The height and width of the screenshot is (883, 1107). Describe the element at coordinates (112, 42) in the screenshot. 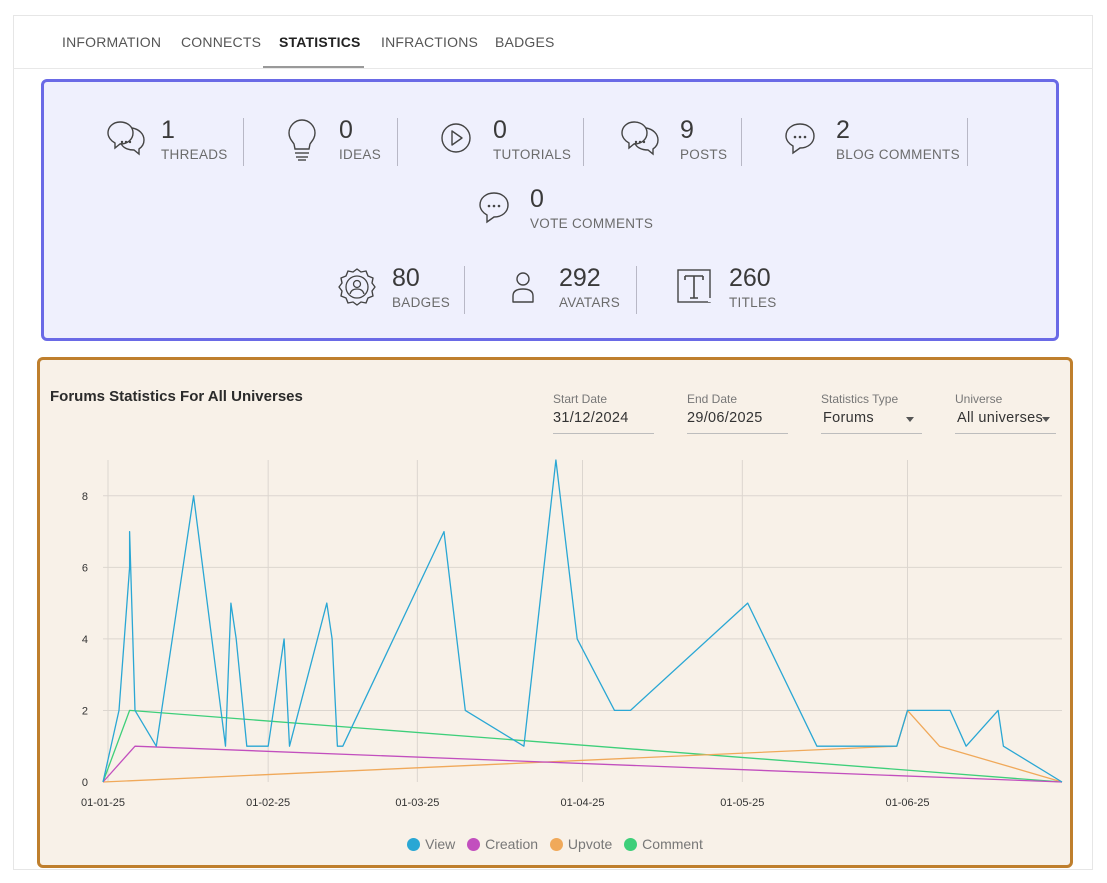

I see `tab-information: INFORMATION` at that location.